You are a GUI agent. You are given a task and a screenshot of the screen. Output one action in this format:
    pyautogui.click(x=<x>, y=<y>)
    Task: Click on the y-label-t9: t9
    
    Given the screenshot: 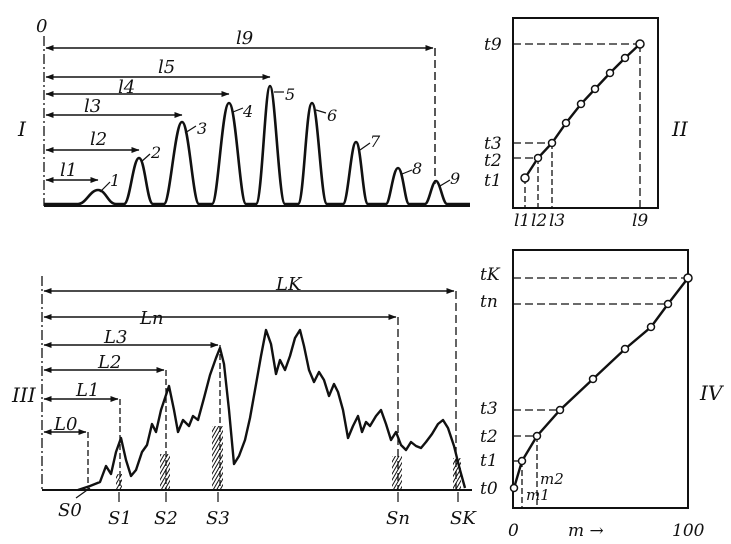 What is the action you would take?
    pyautogui.click(x=493, y=45)
    